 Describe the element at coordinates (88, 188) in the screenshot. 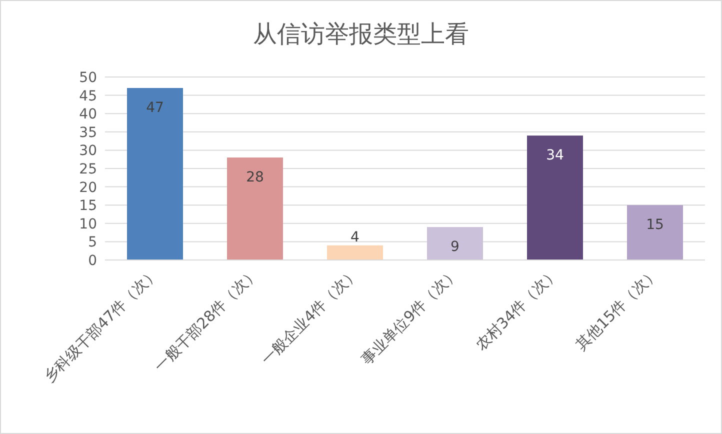

I see `y-tick-label: 20` at that location.